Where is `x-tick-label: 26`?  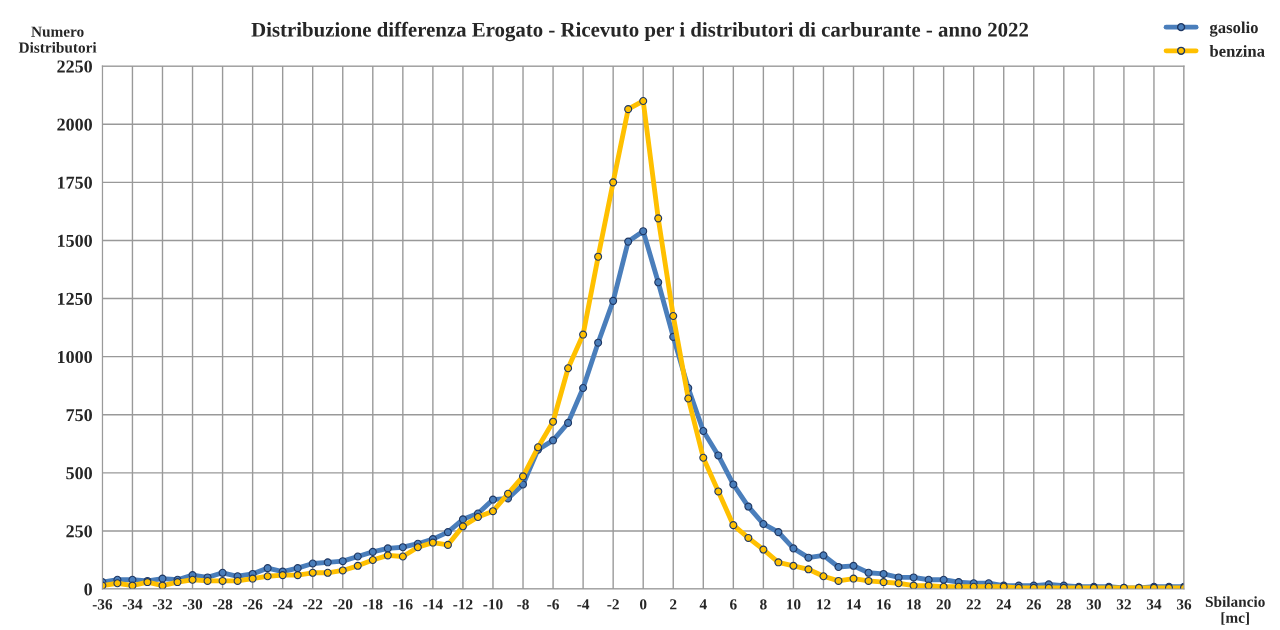 x-tick-label: 26 is located at coordinates (1033, 604).